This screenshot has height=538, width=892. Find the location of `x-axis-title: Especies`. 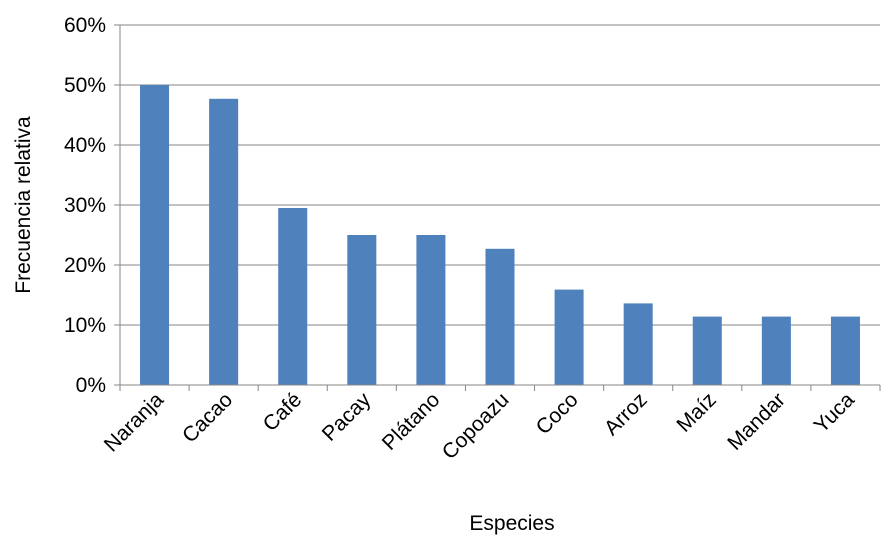

x-axis-title: Especies is located at coordinates (511, 523).